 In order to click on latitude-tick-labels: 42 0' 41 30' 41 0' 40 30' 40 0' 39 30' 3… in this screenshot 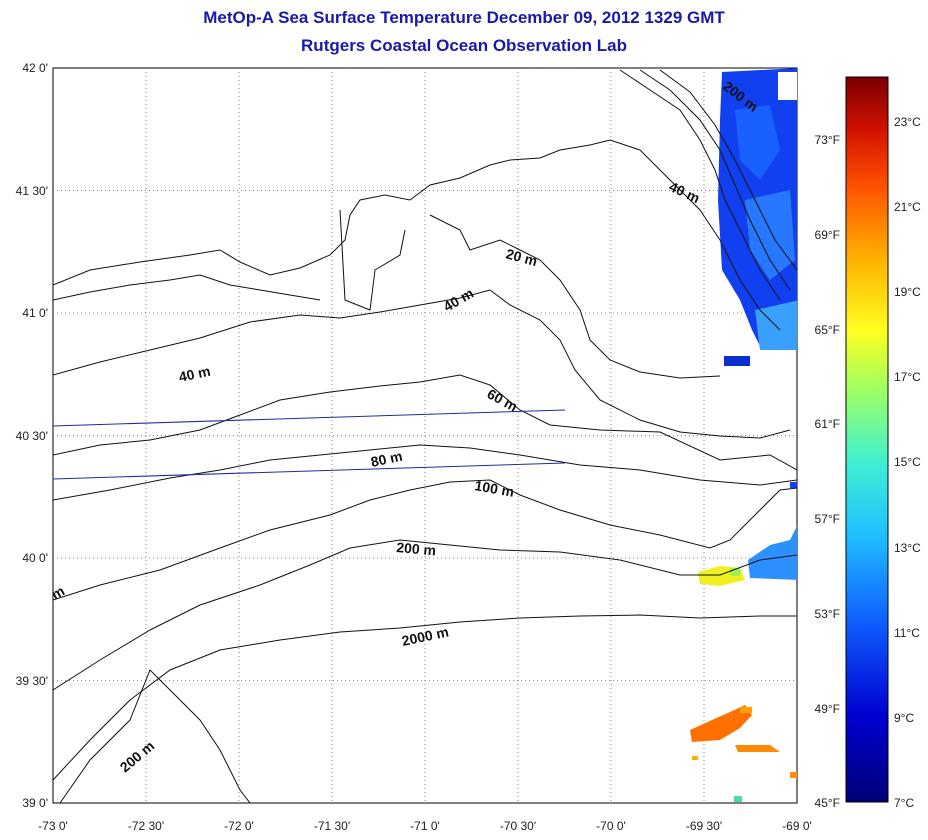, I will do `click(32, 435)`.